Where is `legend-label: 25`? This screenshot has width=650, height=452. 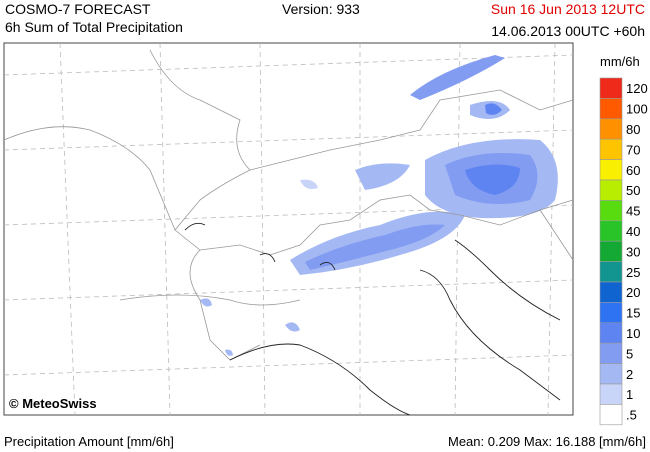
legend-label: 25 is located at coordinates (633, 272).